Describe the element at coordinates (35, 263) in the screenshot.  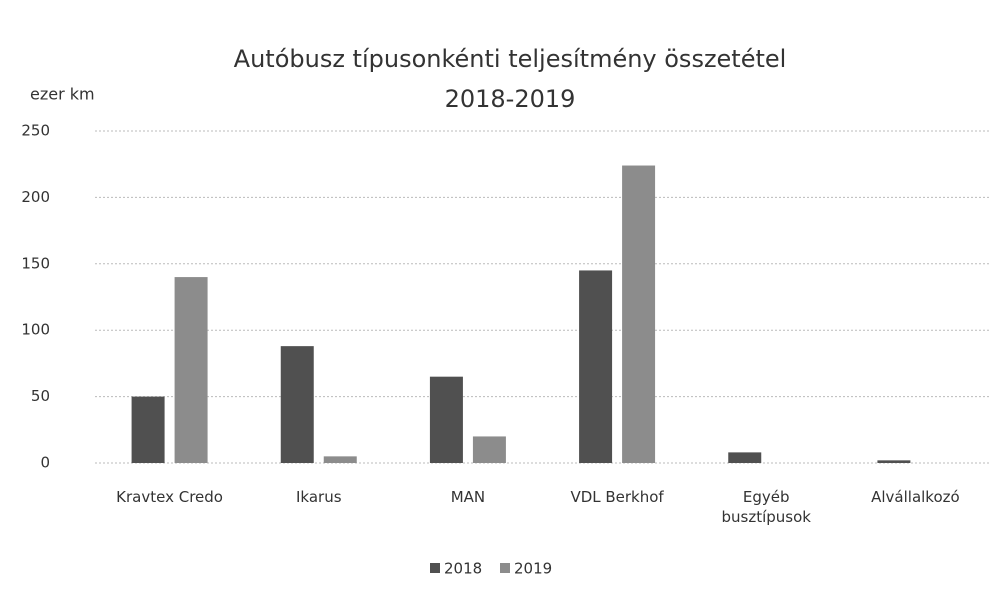
I see `y-tick-label: 150` at that location.